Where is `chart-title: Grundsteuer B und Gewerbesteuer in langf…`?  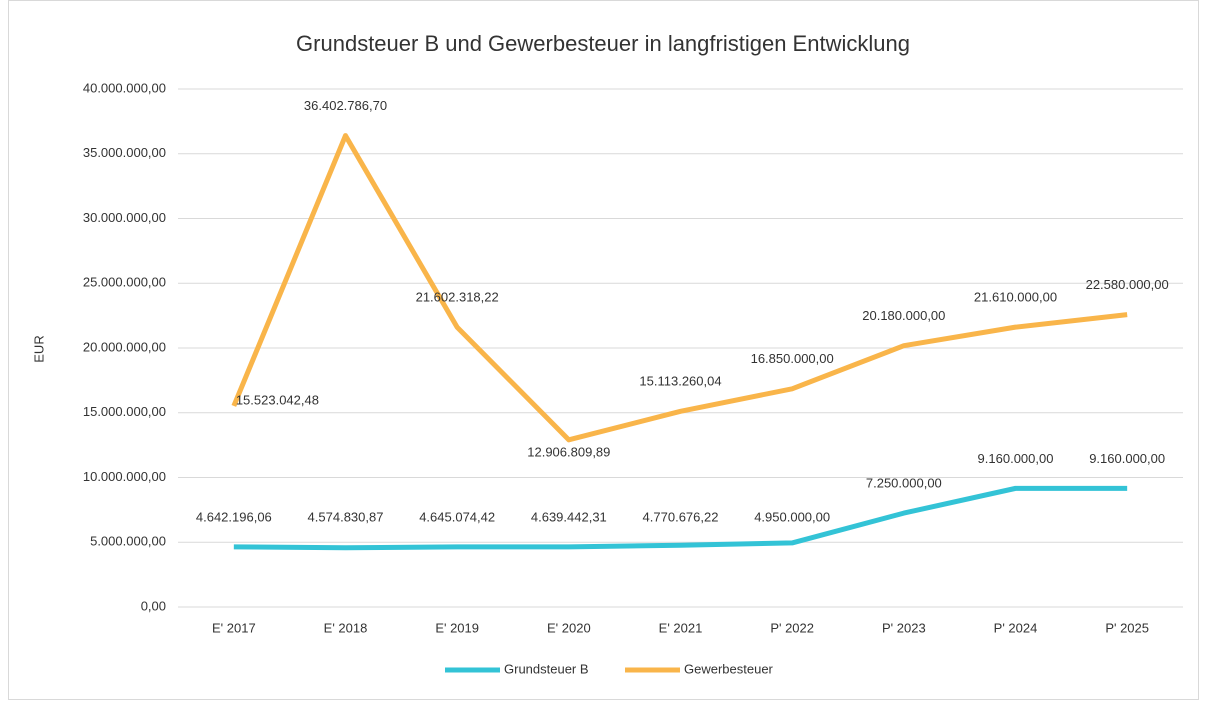 chart-title: Grundsteuer B und Gewerbesteuer in langf… is located at coordinates (603, 43).